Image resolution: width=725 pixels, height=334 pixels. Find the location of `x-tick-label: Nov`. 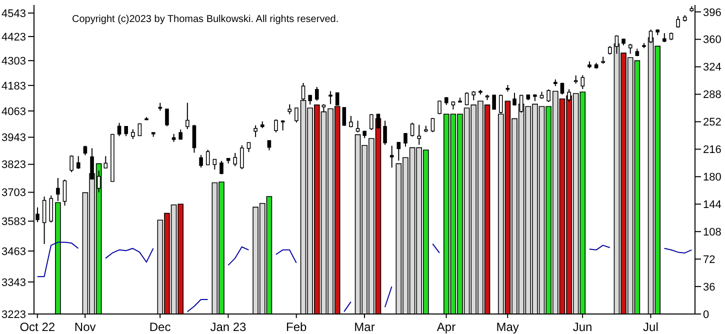

x-tick-label: Nov is located at coordinates (85, 327).